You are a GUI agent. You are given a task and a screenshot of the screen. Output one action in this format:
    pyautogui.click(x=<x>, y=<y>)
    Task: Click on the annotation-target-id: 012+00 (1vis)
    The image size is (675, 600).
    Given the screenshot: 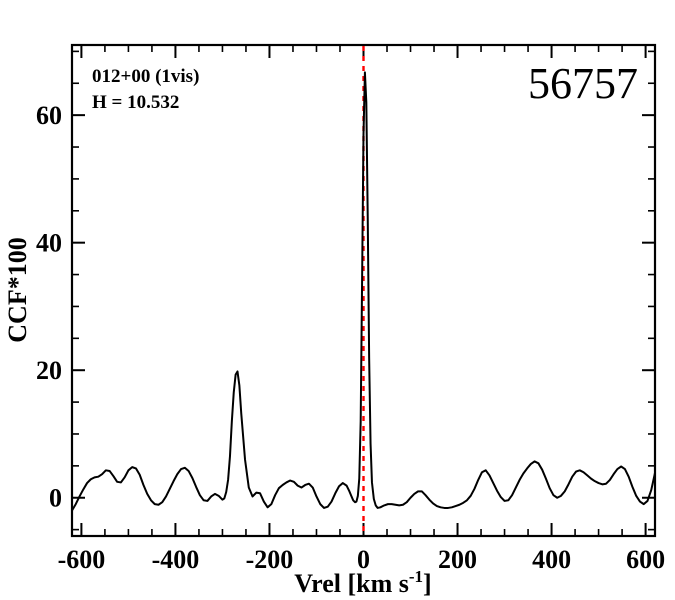 What is the action you would take?
    pyautogui.click(x=145, y=76)
    